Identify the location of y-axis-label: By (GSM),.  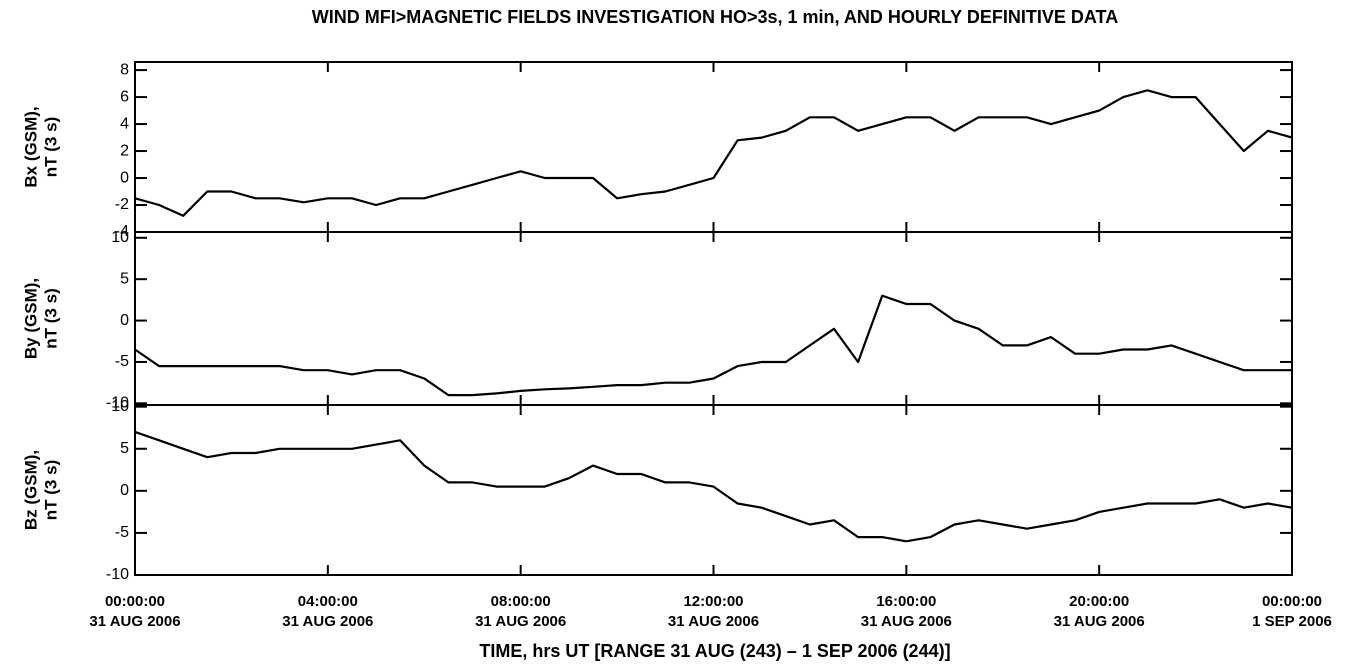
(30, 318).